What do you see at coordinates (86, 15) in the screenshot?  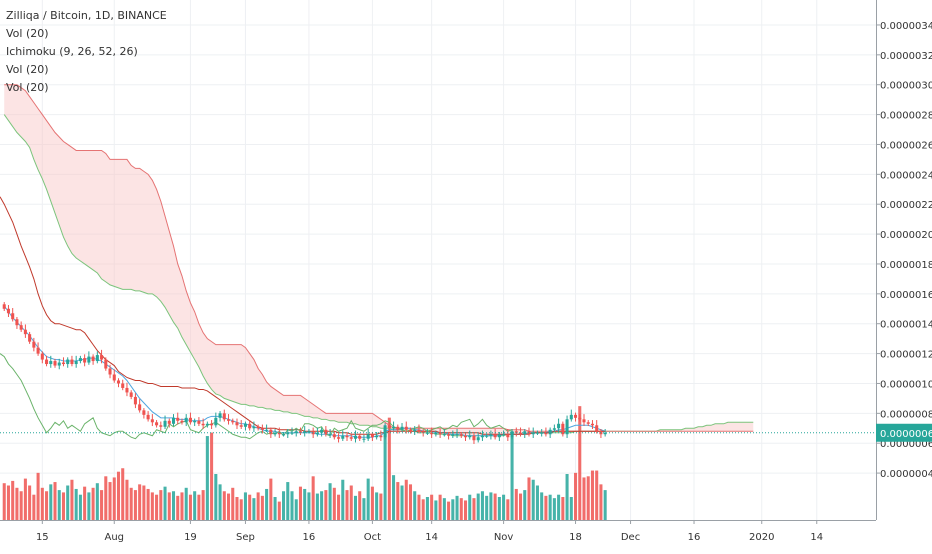 I see `symbol-title: Zilliqa / Bitcoin, 1D, BINANCE` at bounding box center [86, 15].